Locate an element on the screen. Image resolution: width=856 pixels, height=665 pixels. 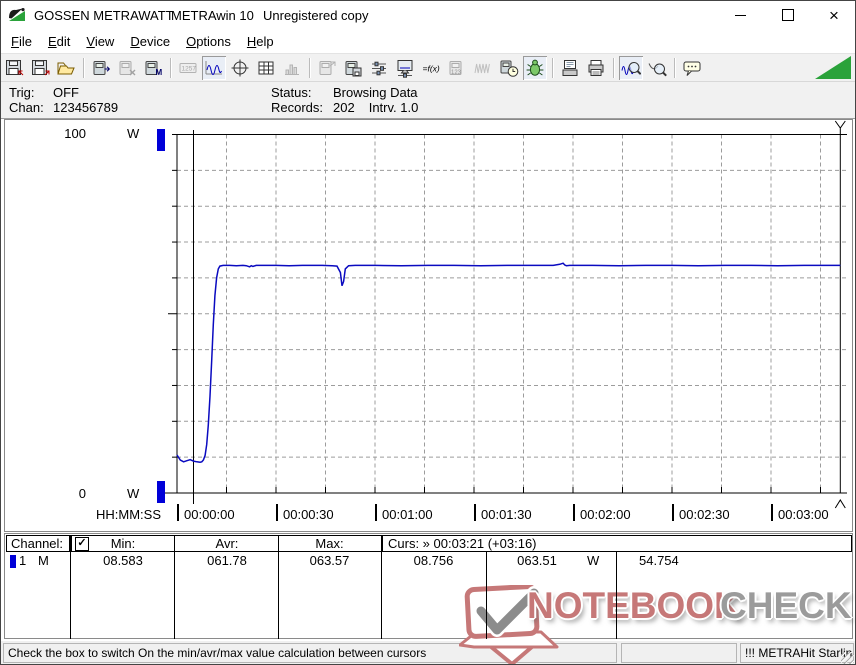
print-preview-icon is located at coordinates (570, 67).